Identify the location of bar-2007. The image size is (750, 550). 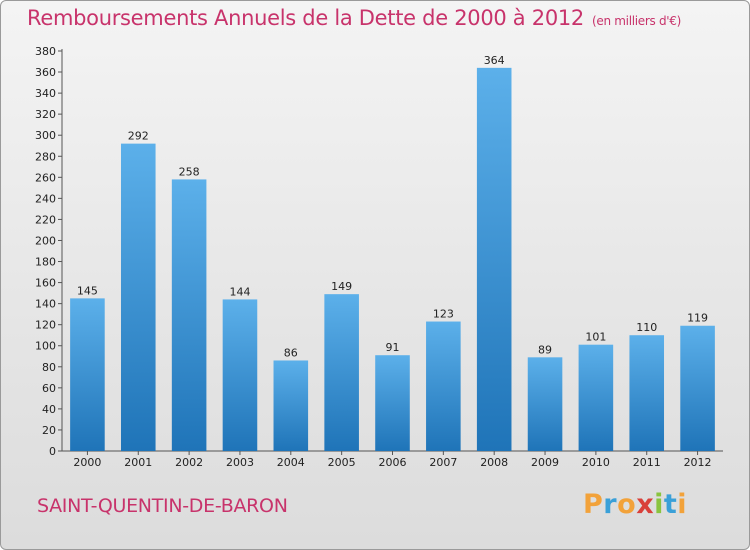
(443, 386).